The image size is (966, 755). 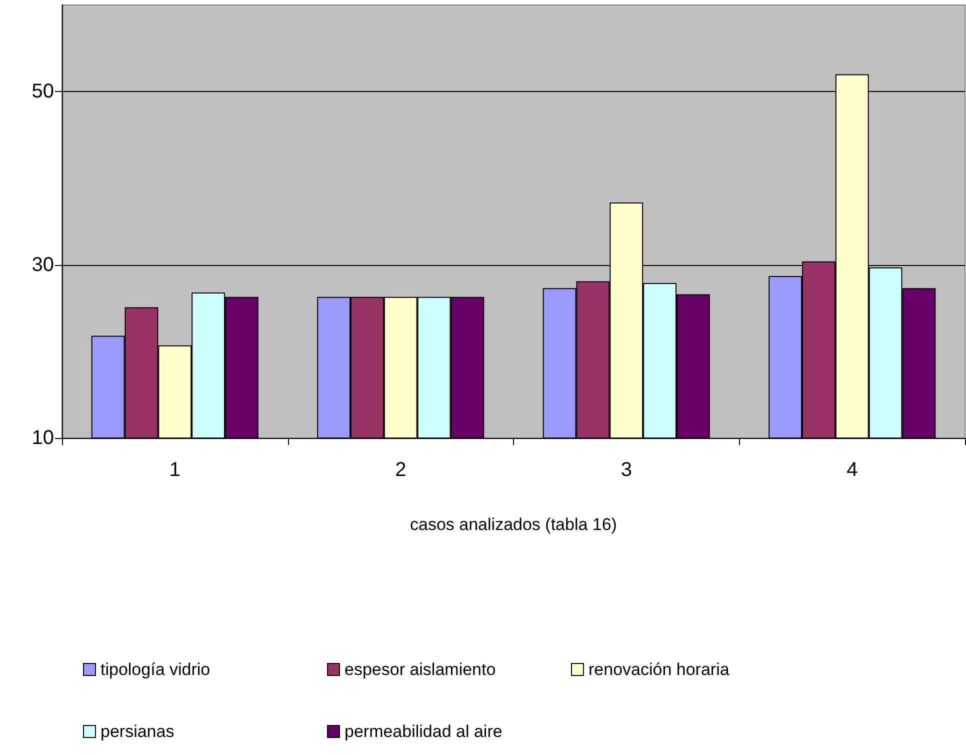 What do you see at coordinates (174, 470) in the screenshot?
I see `x-tick-label: 1` at bounding box center [174, 470].